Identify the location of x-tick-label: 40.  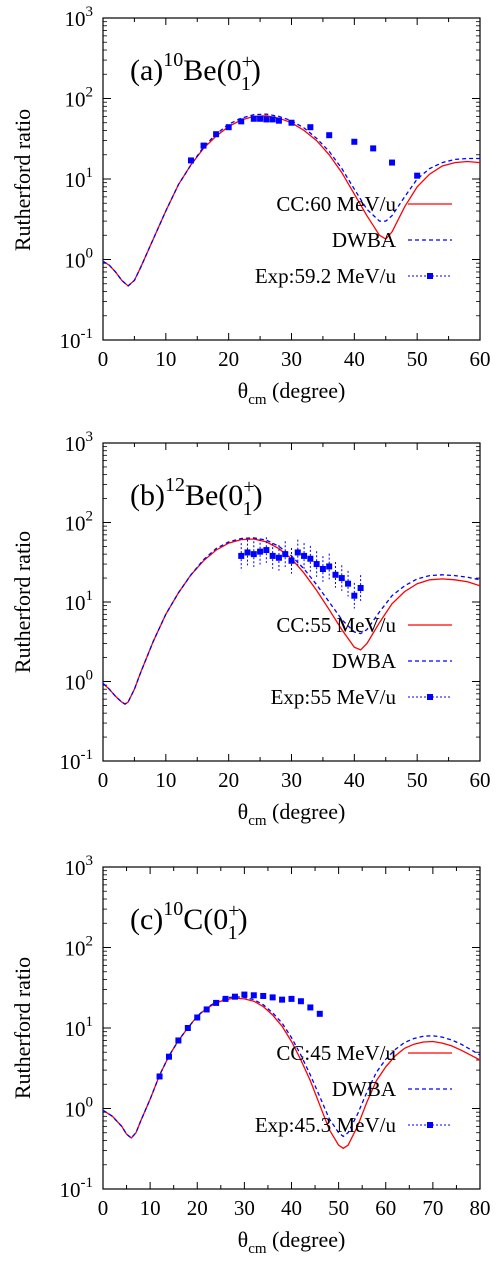
(354, 359).